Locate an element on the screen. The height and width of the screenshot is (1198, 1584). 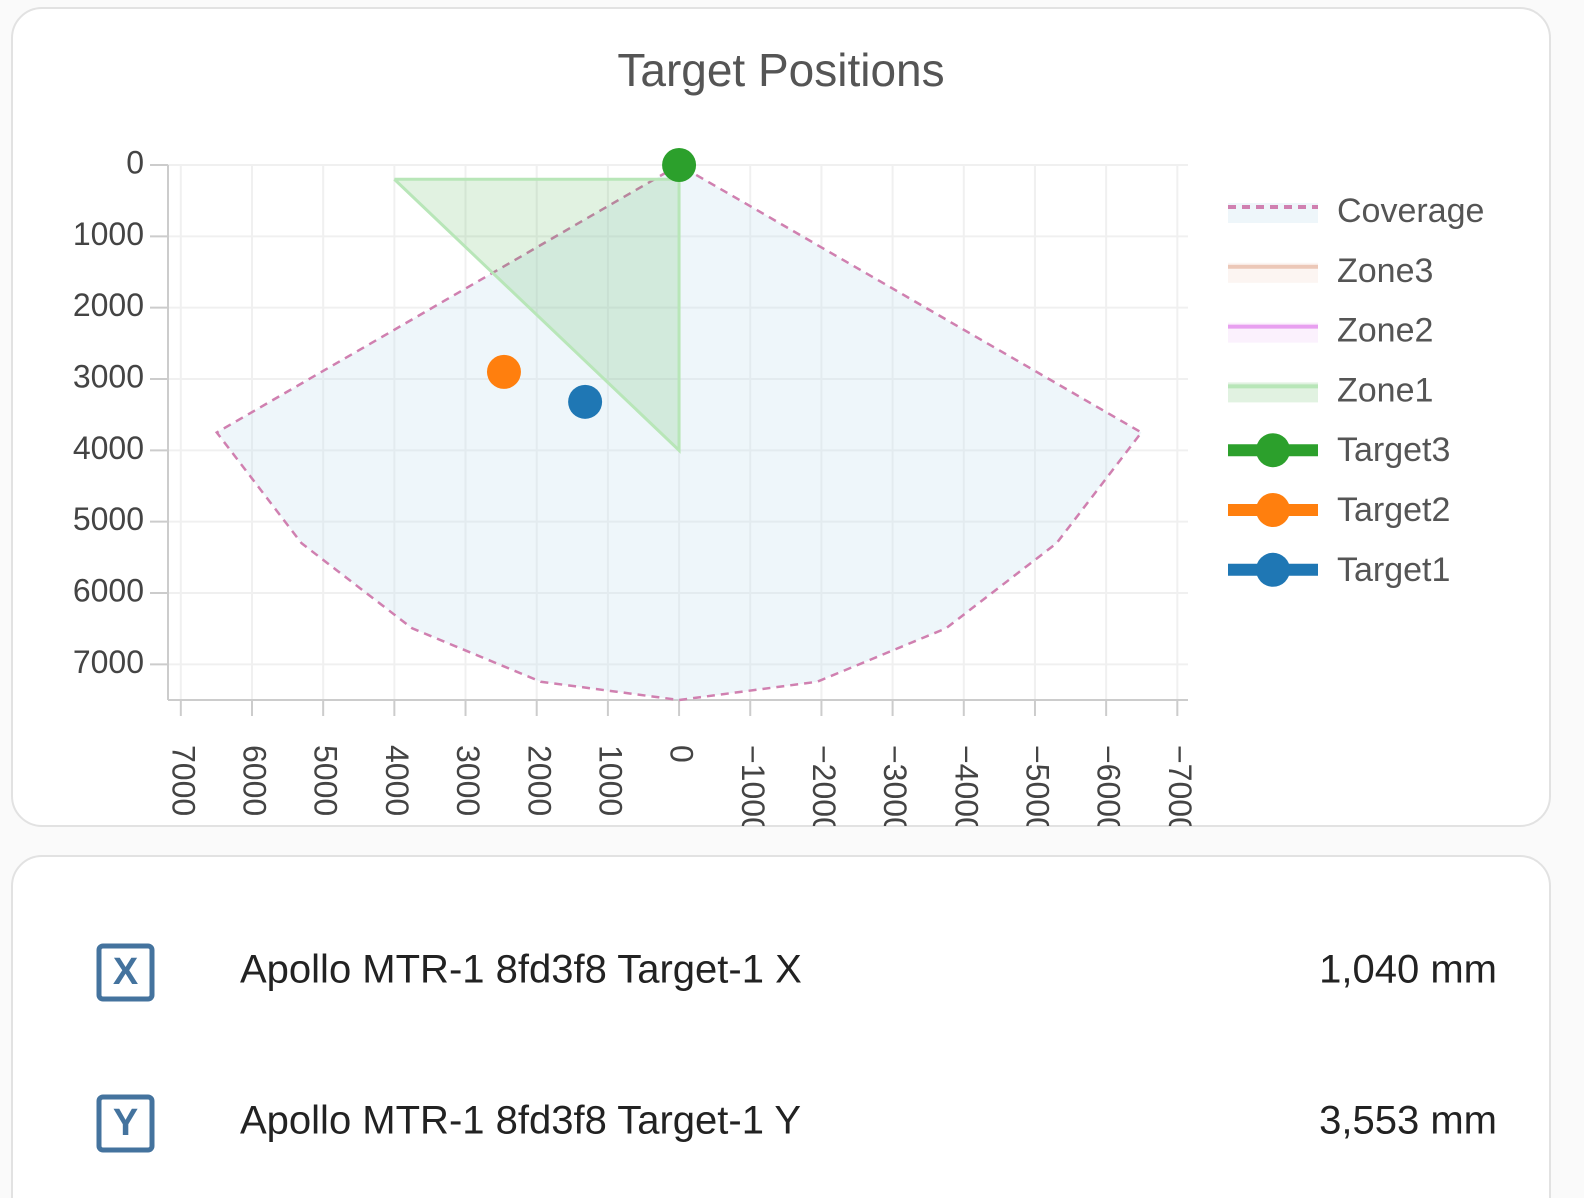
x-tick-label: 6000 is located at coordinates (255, 780).